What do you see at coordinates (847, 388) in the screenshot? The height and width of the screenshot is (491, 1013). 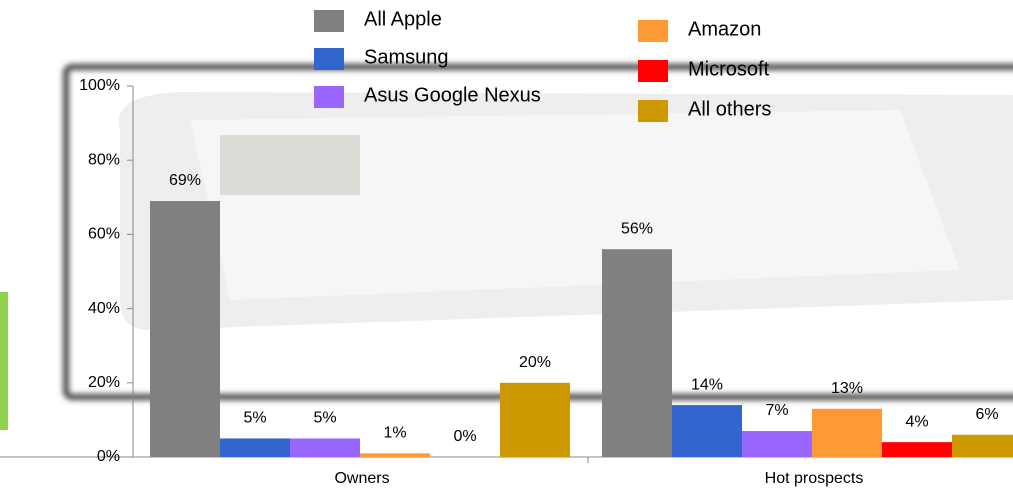 I see `value-label: 13%` at bounding box center [847, 388].